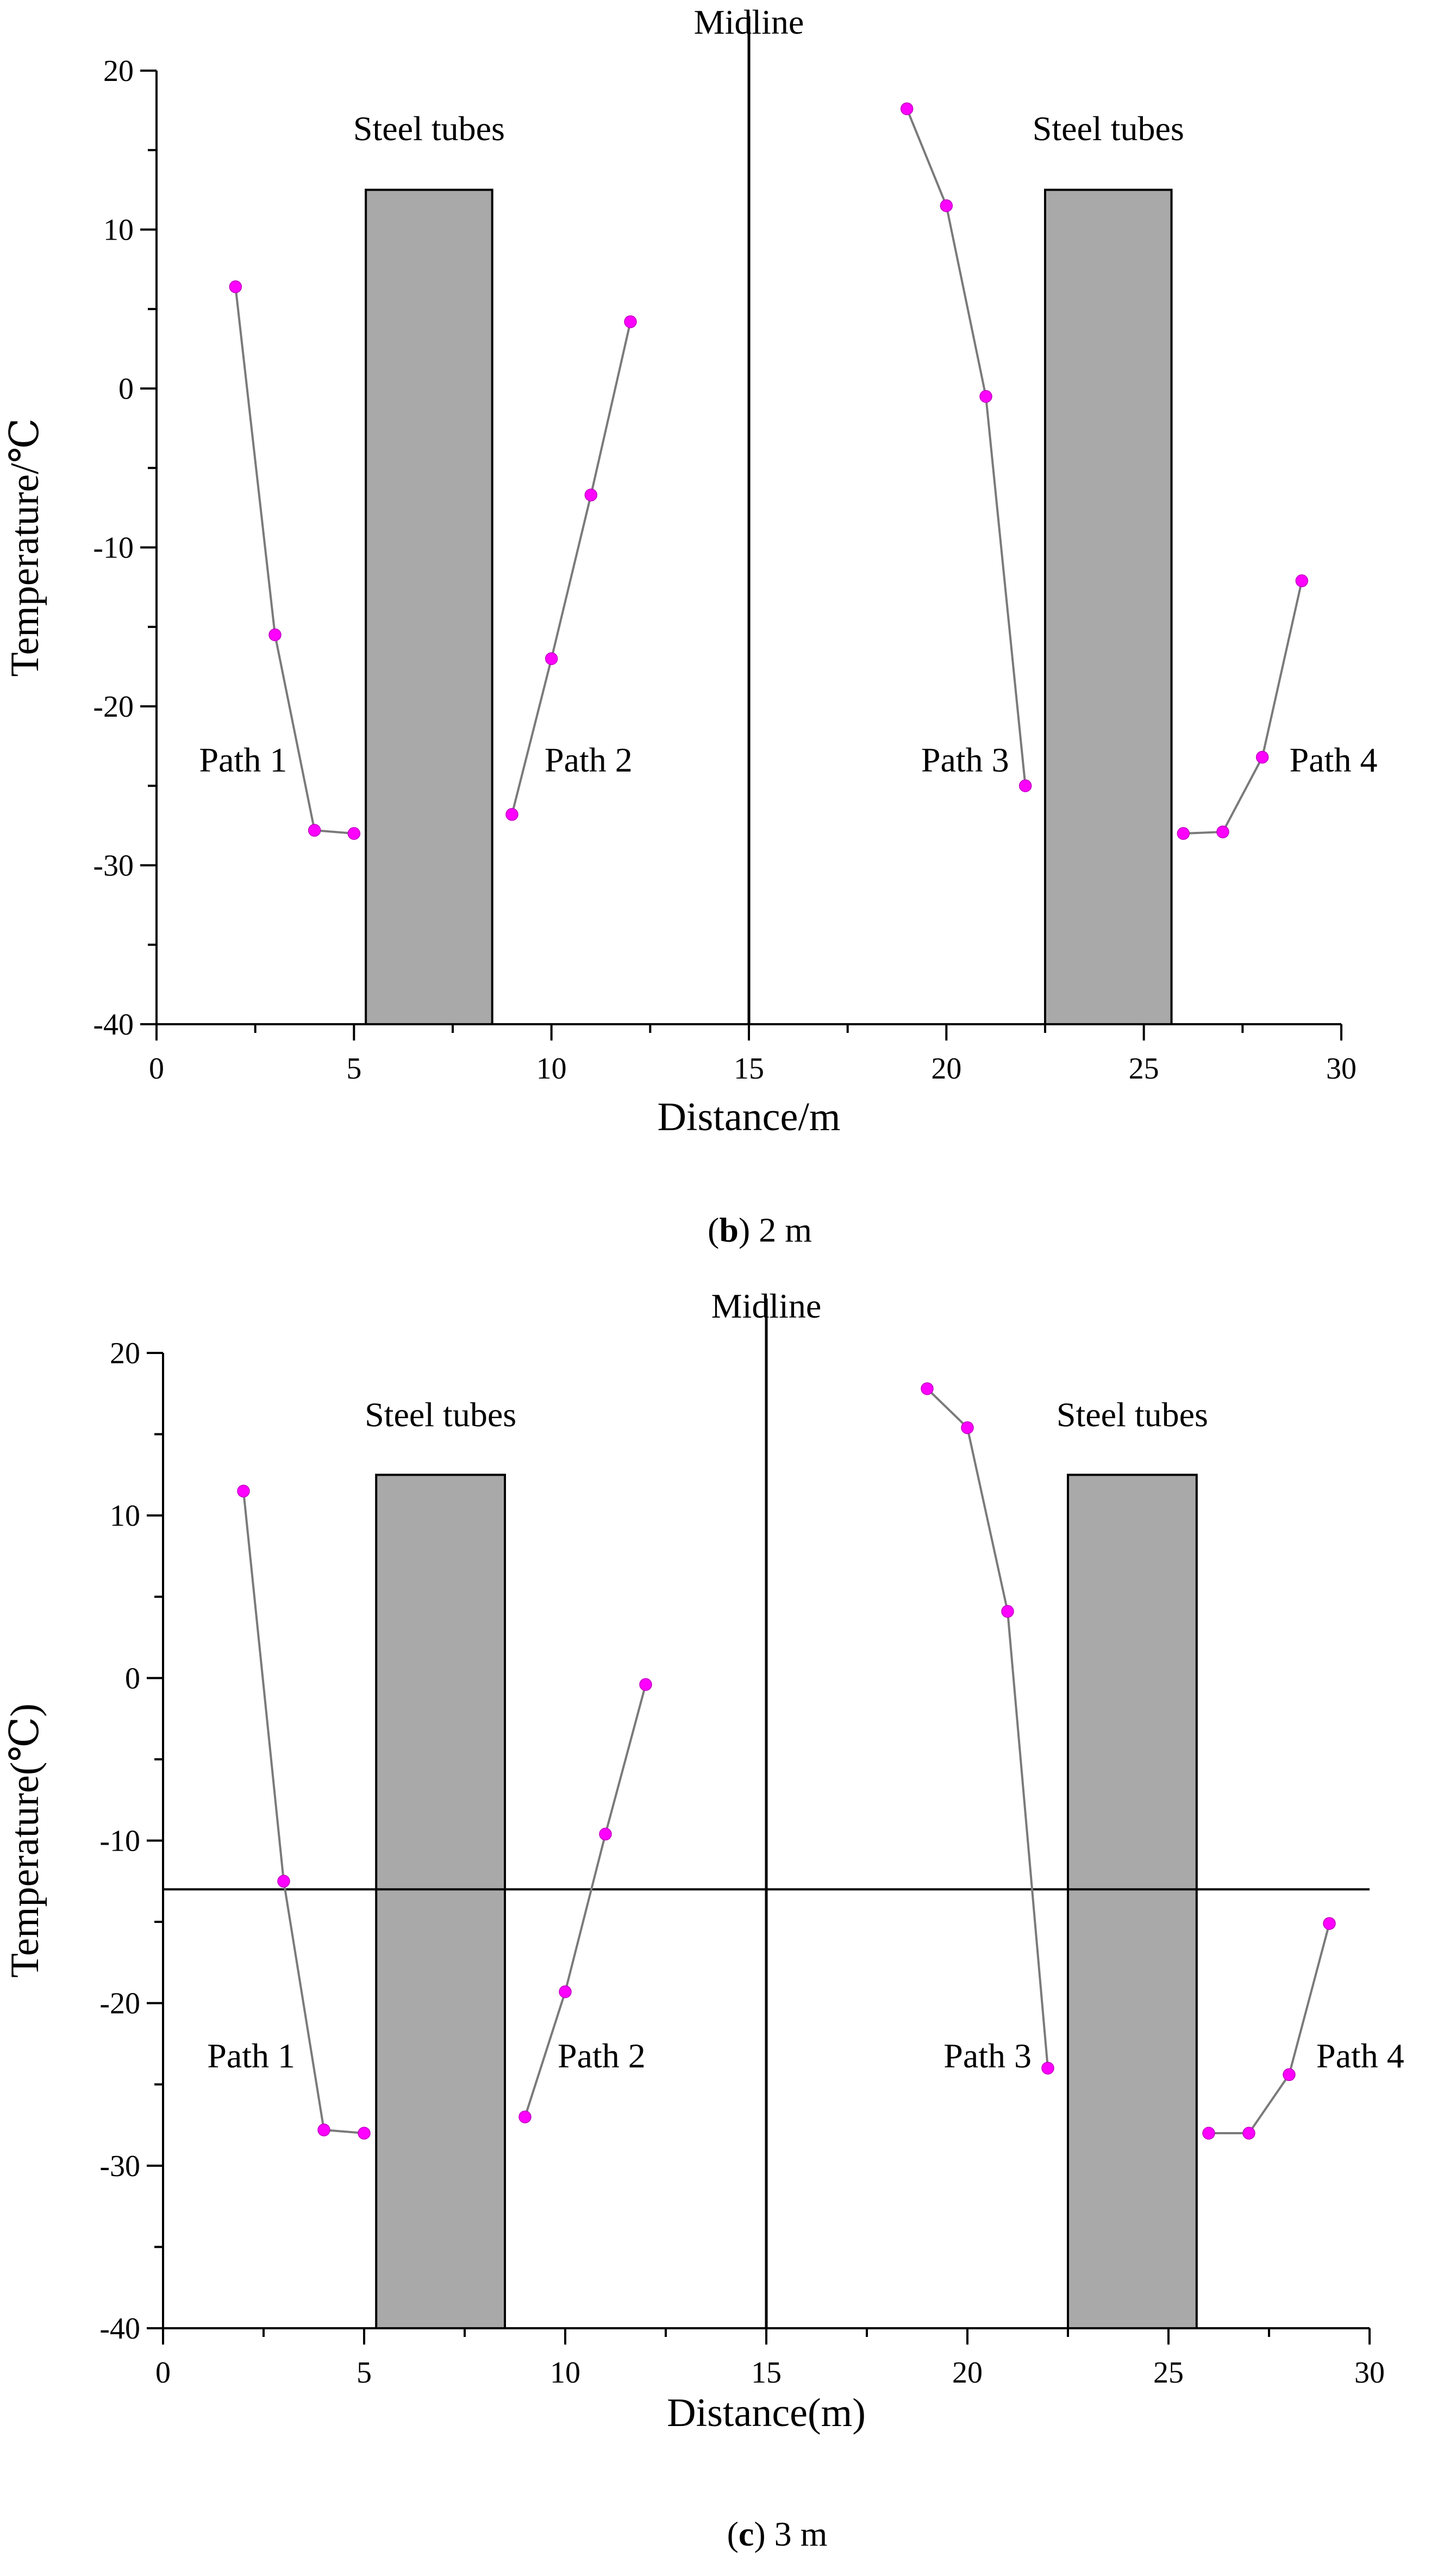 The height and width of the screenshot is (2576, 1450). I want to click on caption-letter: c, so click(746, 2534).